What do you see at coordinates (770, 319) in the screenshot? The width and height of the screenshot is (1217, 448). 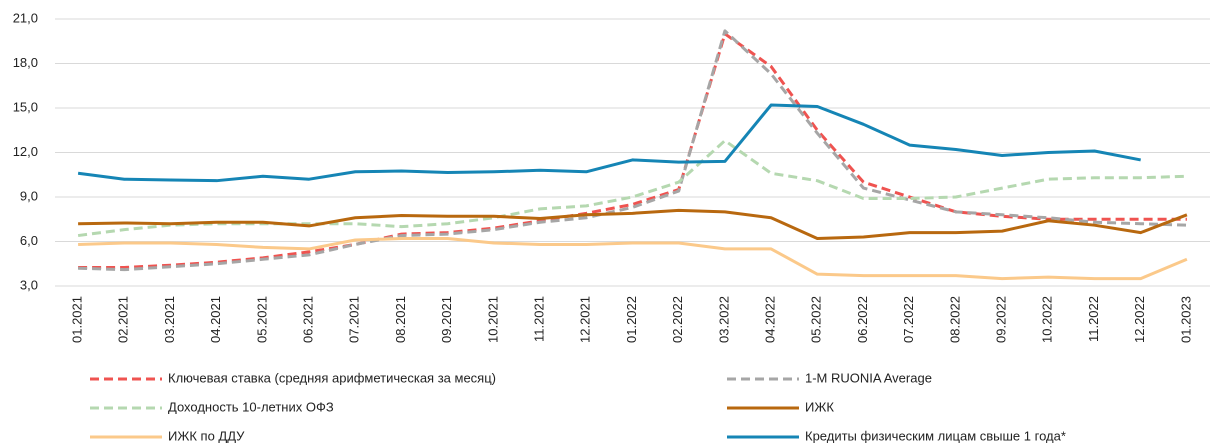 I see `x-tick-label: 04.2022` at bounding box center [770, 319].